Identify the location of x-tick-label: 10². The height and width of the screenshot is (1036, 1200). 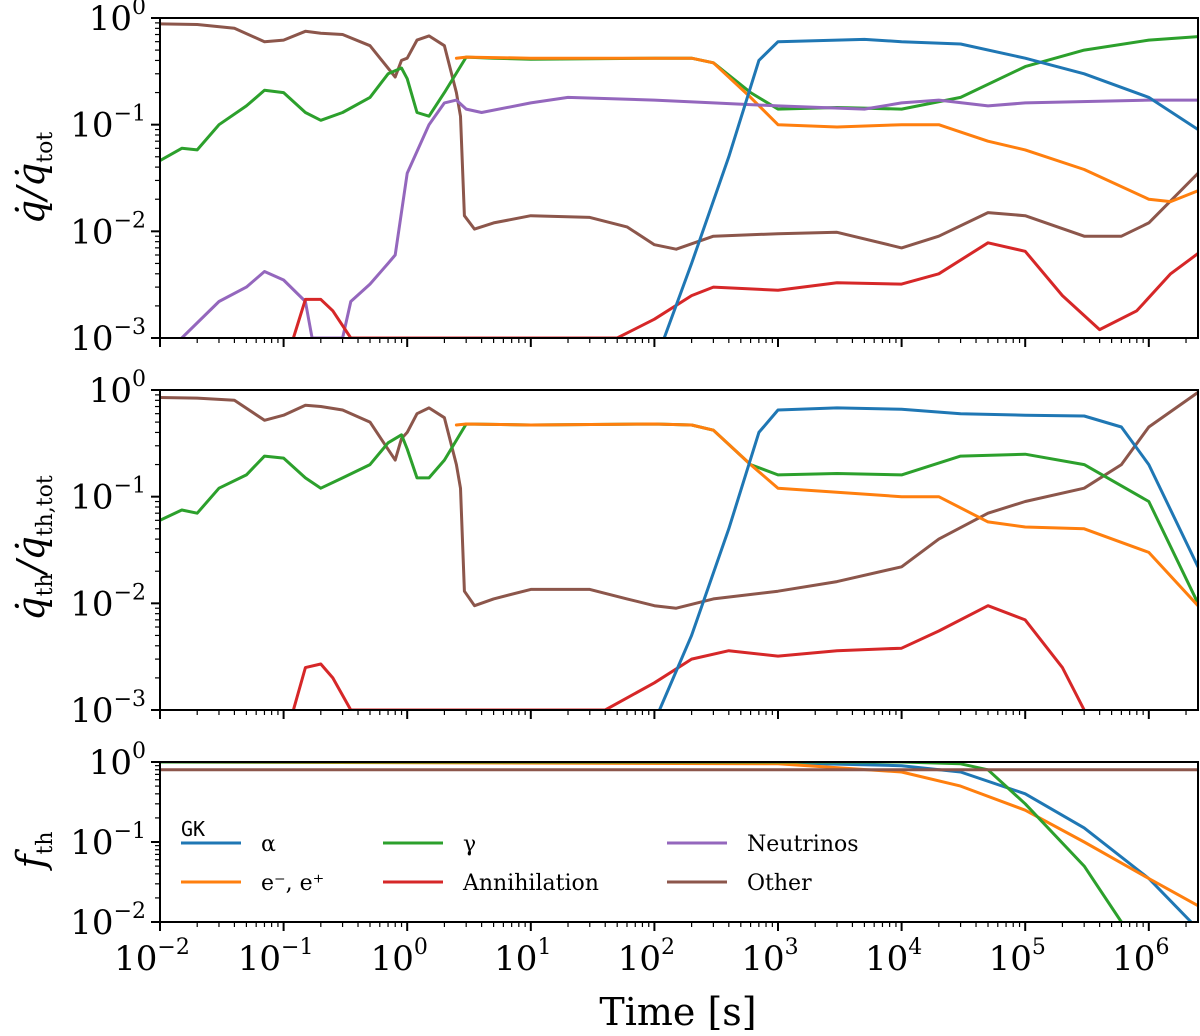
(646, 957).